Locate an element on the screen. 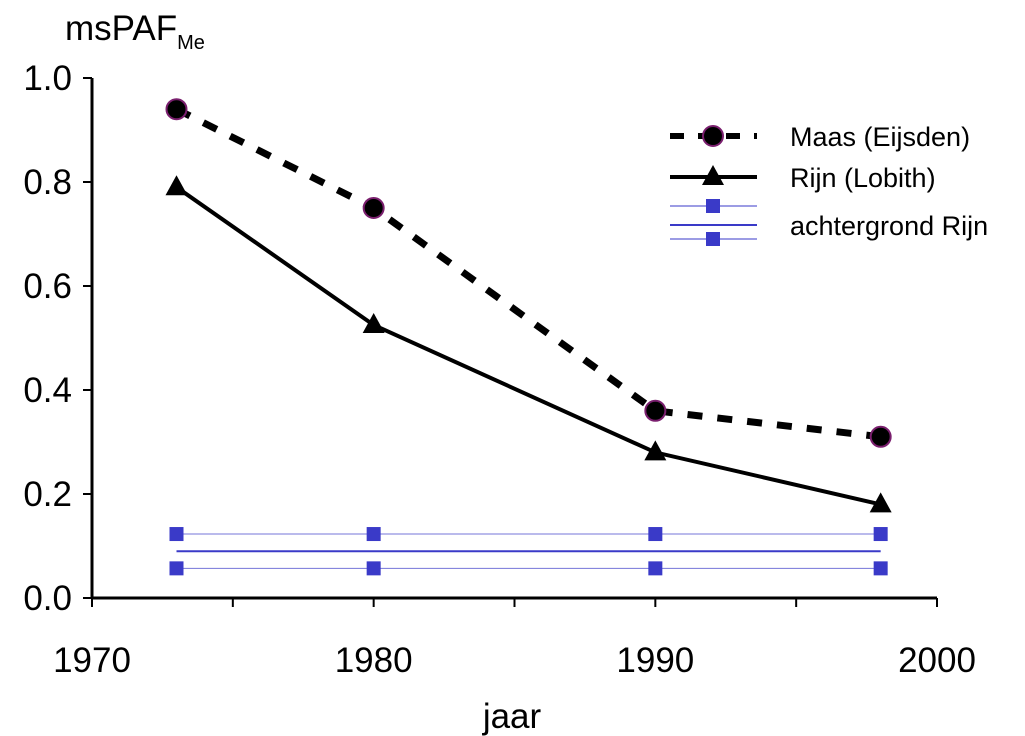 The width and height of the screenshot is (1025, 736). x-tick-label: 2000 is located at coordinates (937, 660).